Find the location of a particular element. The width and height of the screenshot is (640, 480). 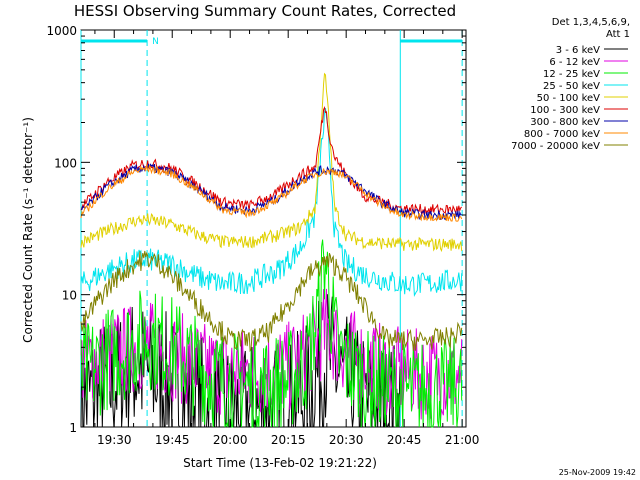

x-tick-label-1: 19:45 is located at coordinates (172, 440).